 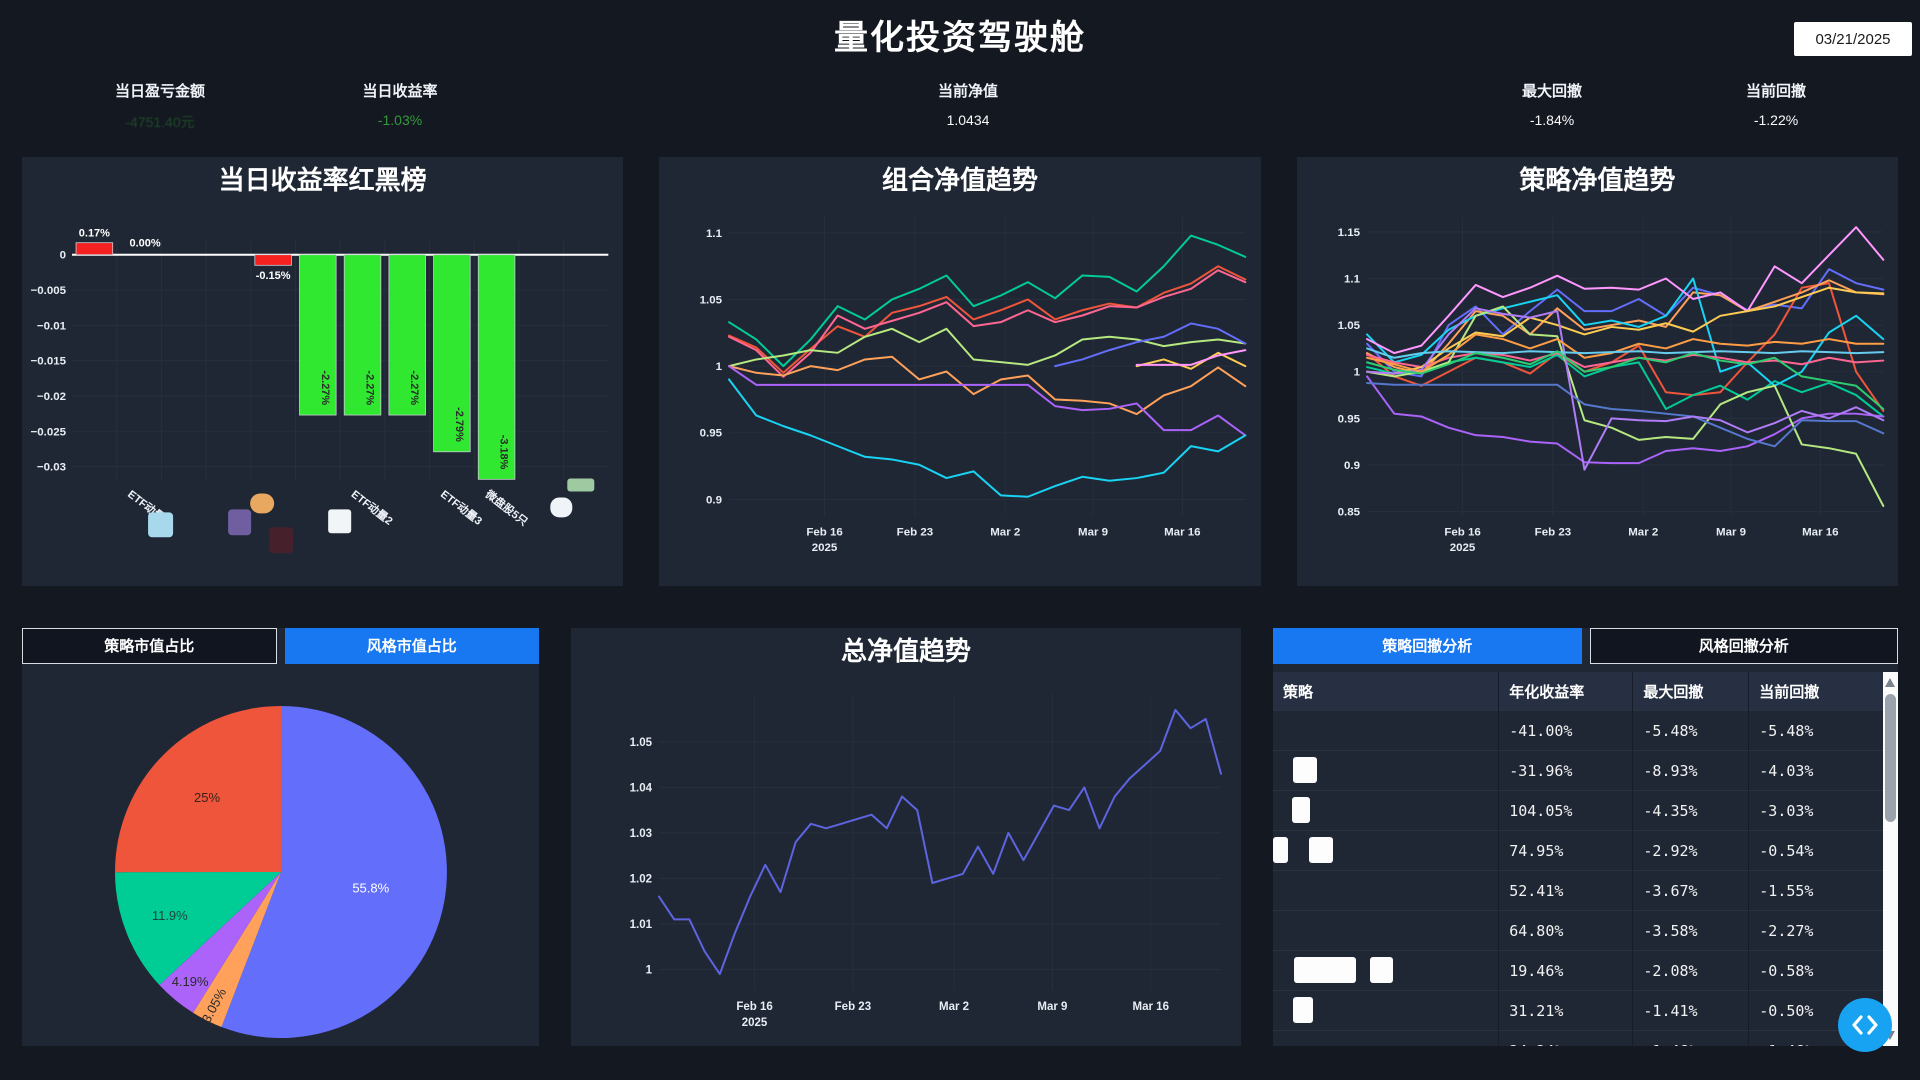 I want to click on table-header-cell: 最大回撤, so click(x=1690, y=691).